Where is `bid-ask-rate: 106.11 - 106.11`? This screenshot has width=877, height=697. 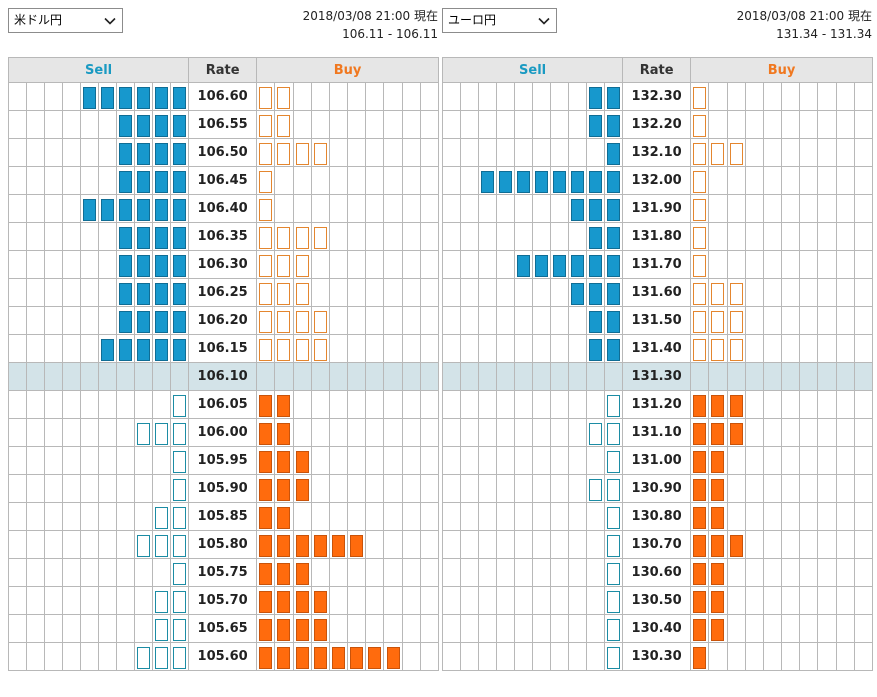 bid-ask-rate: 106.11 - 106.11 is located at coordinates (390, 34).